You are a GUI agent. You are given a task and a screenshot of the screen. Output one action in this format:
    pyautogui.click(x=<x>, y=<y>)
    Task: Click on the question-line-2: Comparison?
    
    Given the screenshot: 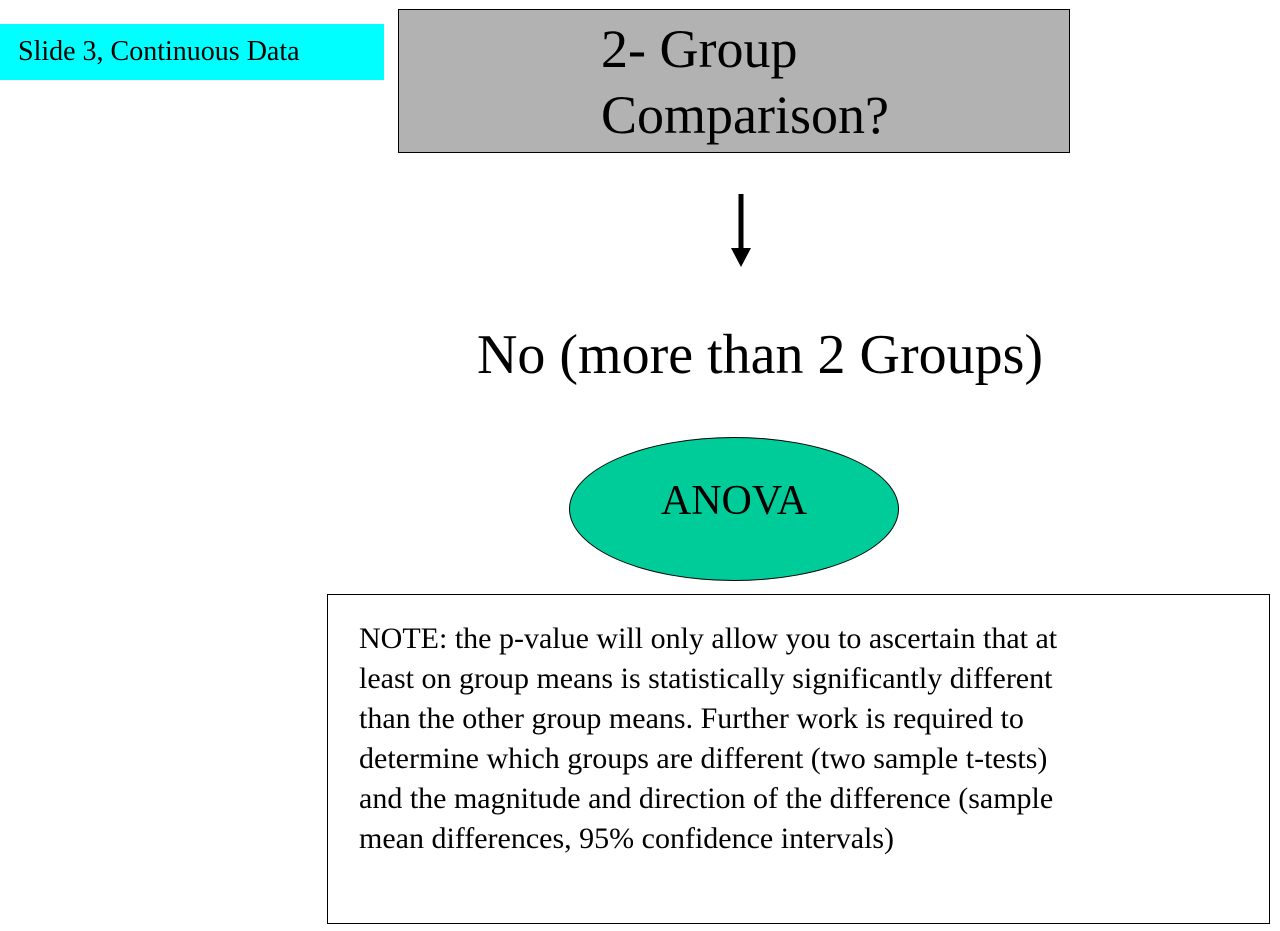 What is the action you would take?
    pyautogui.click(x=745, y=115)
    